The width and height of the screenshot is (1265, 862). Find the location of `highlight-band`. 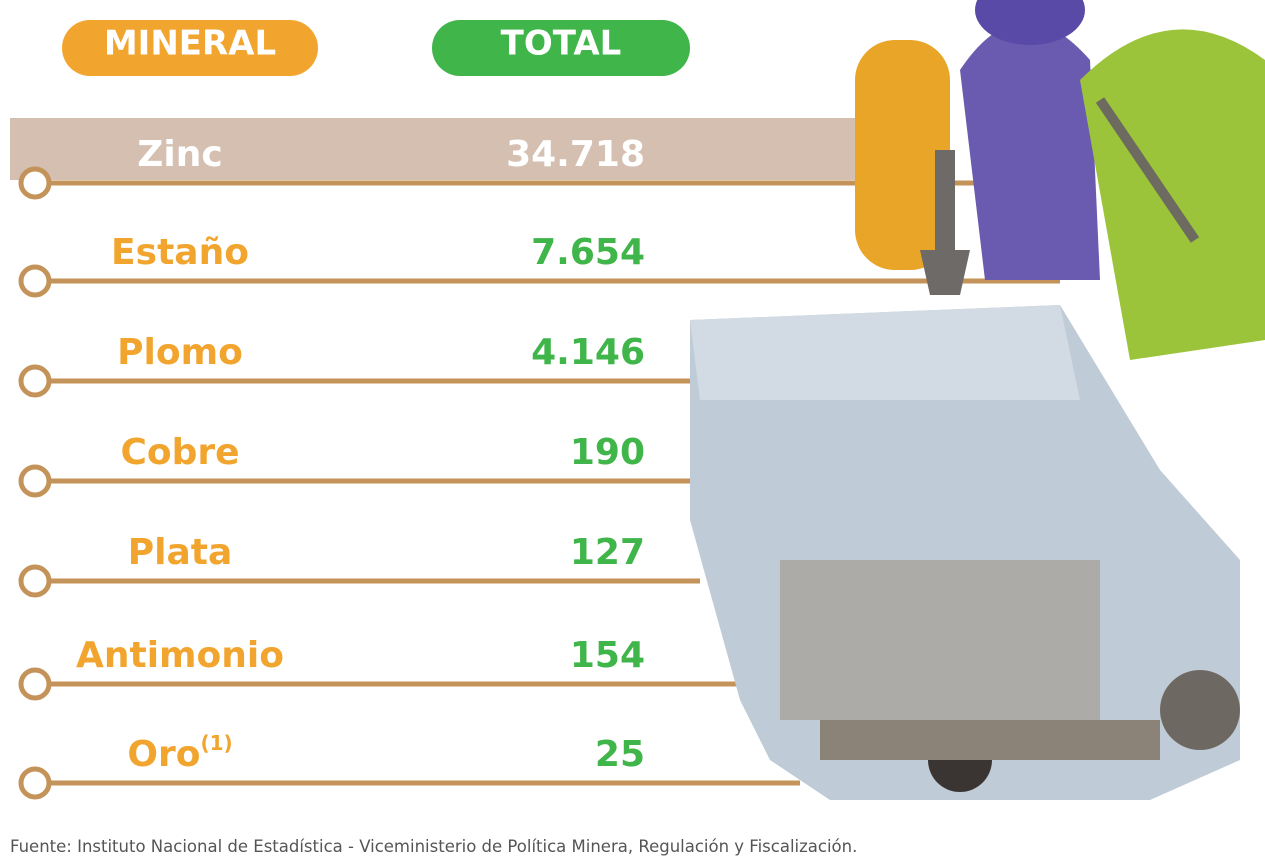

highlight-band is located at coordinates (445, 149).